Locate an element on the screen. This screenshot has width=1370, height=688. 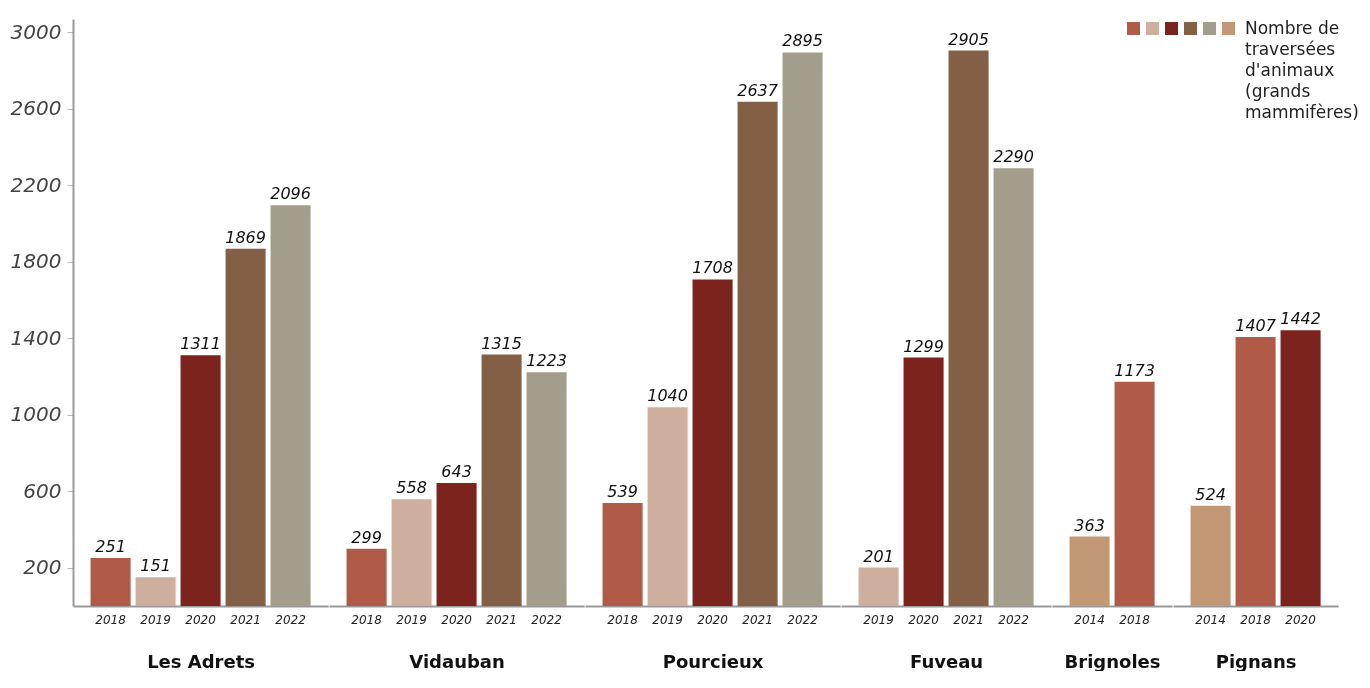
data-label: 1299 is located at coordinates (923, 346).